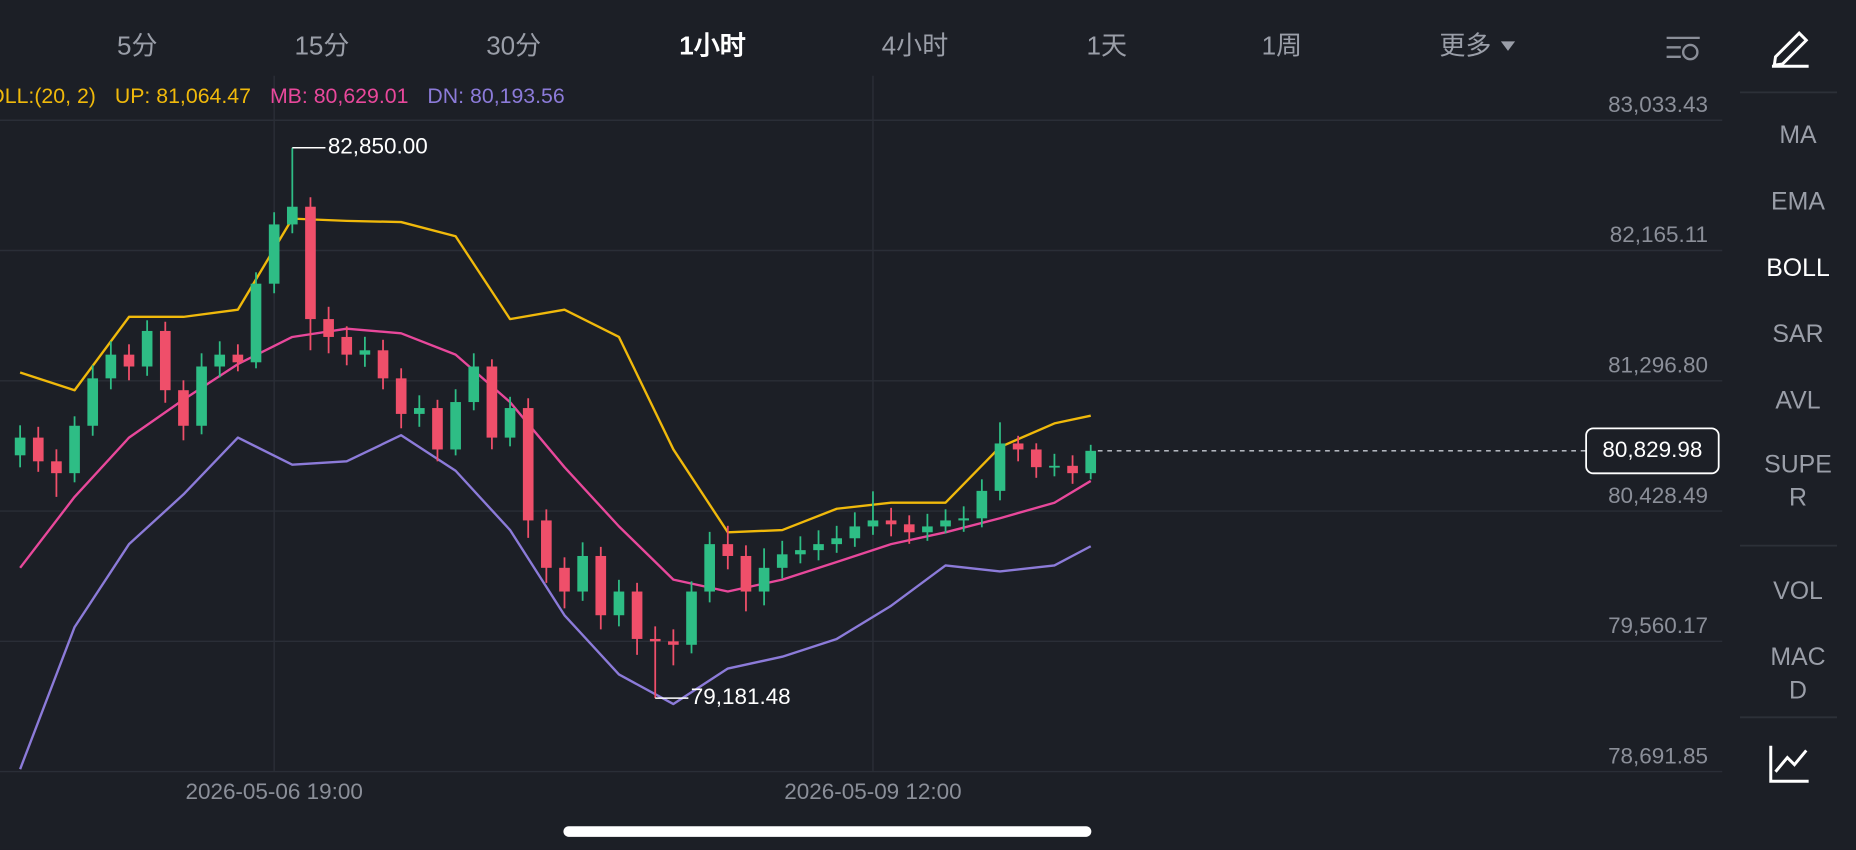 Image resolution: width=1856 pixels, height=850 pixels. I want to click on interval-tab: 1周, so click(1282, 45).